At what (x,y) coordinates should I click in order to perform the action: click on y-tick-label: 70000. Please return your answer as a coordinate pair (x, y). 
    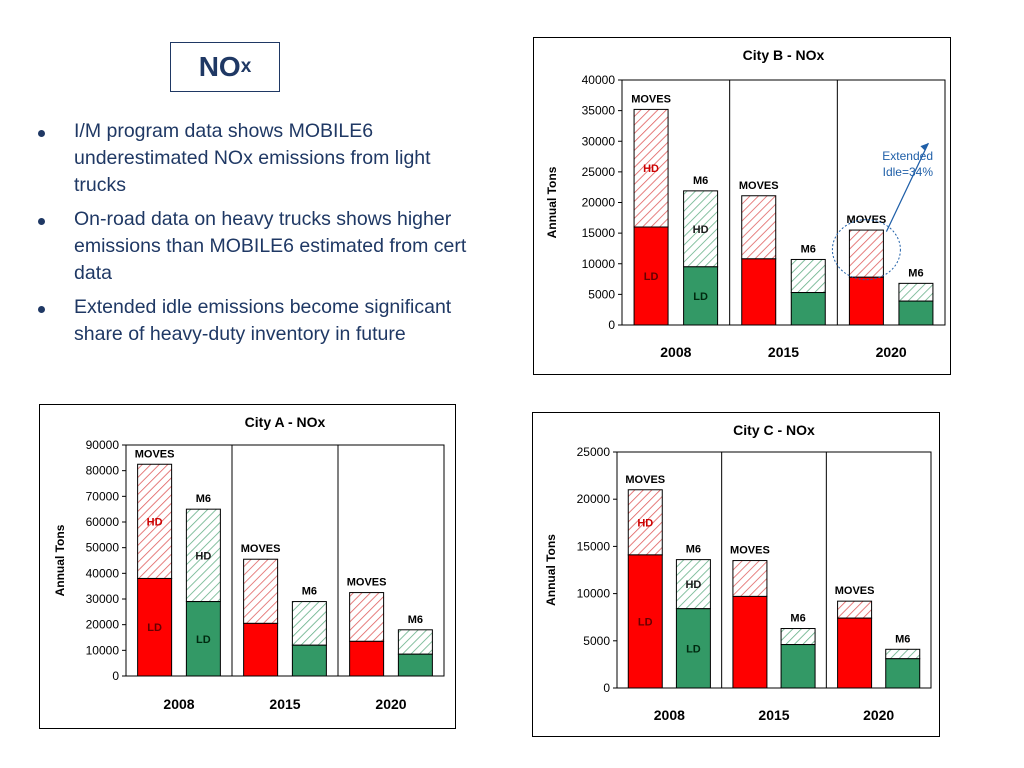
    Looking at the image, I should click on (103, 496).